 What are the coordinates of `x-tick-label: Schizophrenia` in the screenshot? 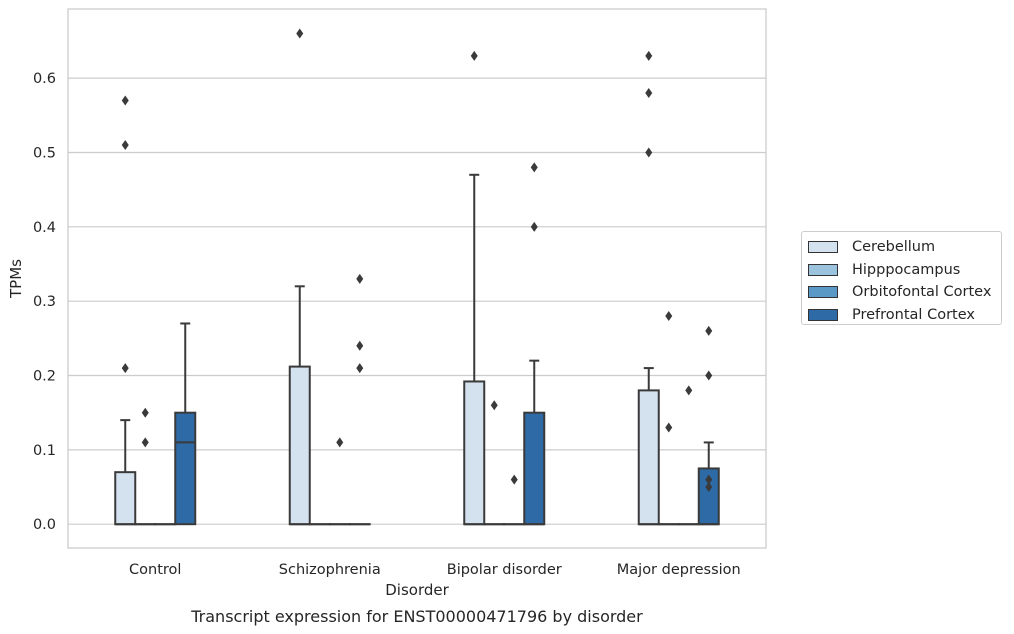 It's located at (330, 570).